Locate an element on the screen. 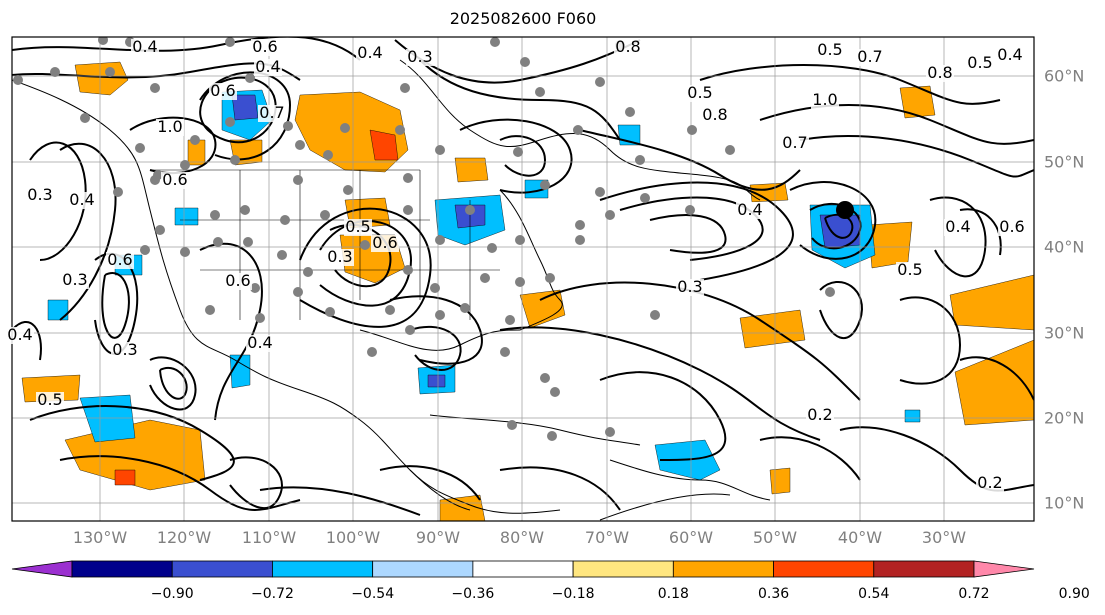  longitude-label: 80°W is located at coordinates (522, 537).